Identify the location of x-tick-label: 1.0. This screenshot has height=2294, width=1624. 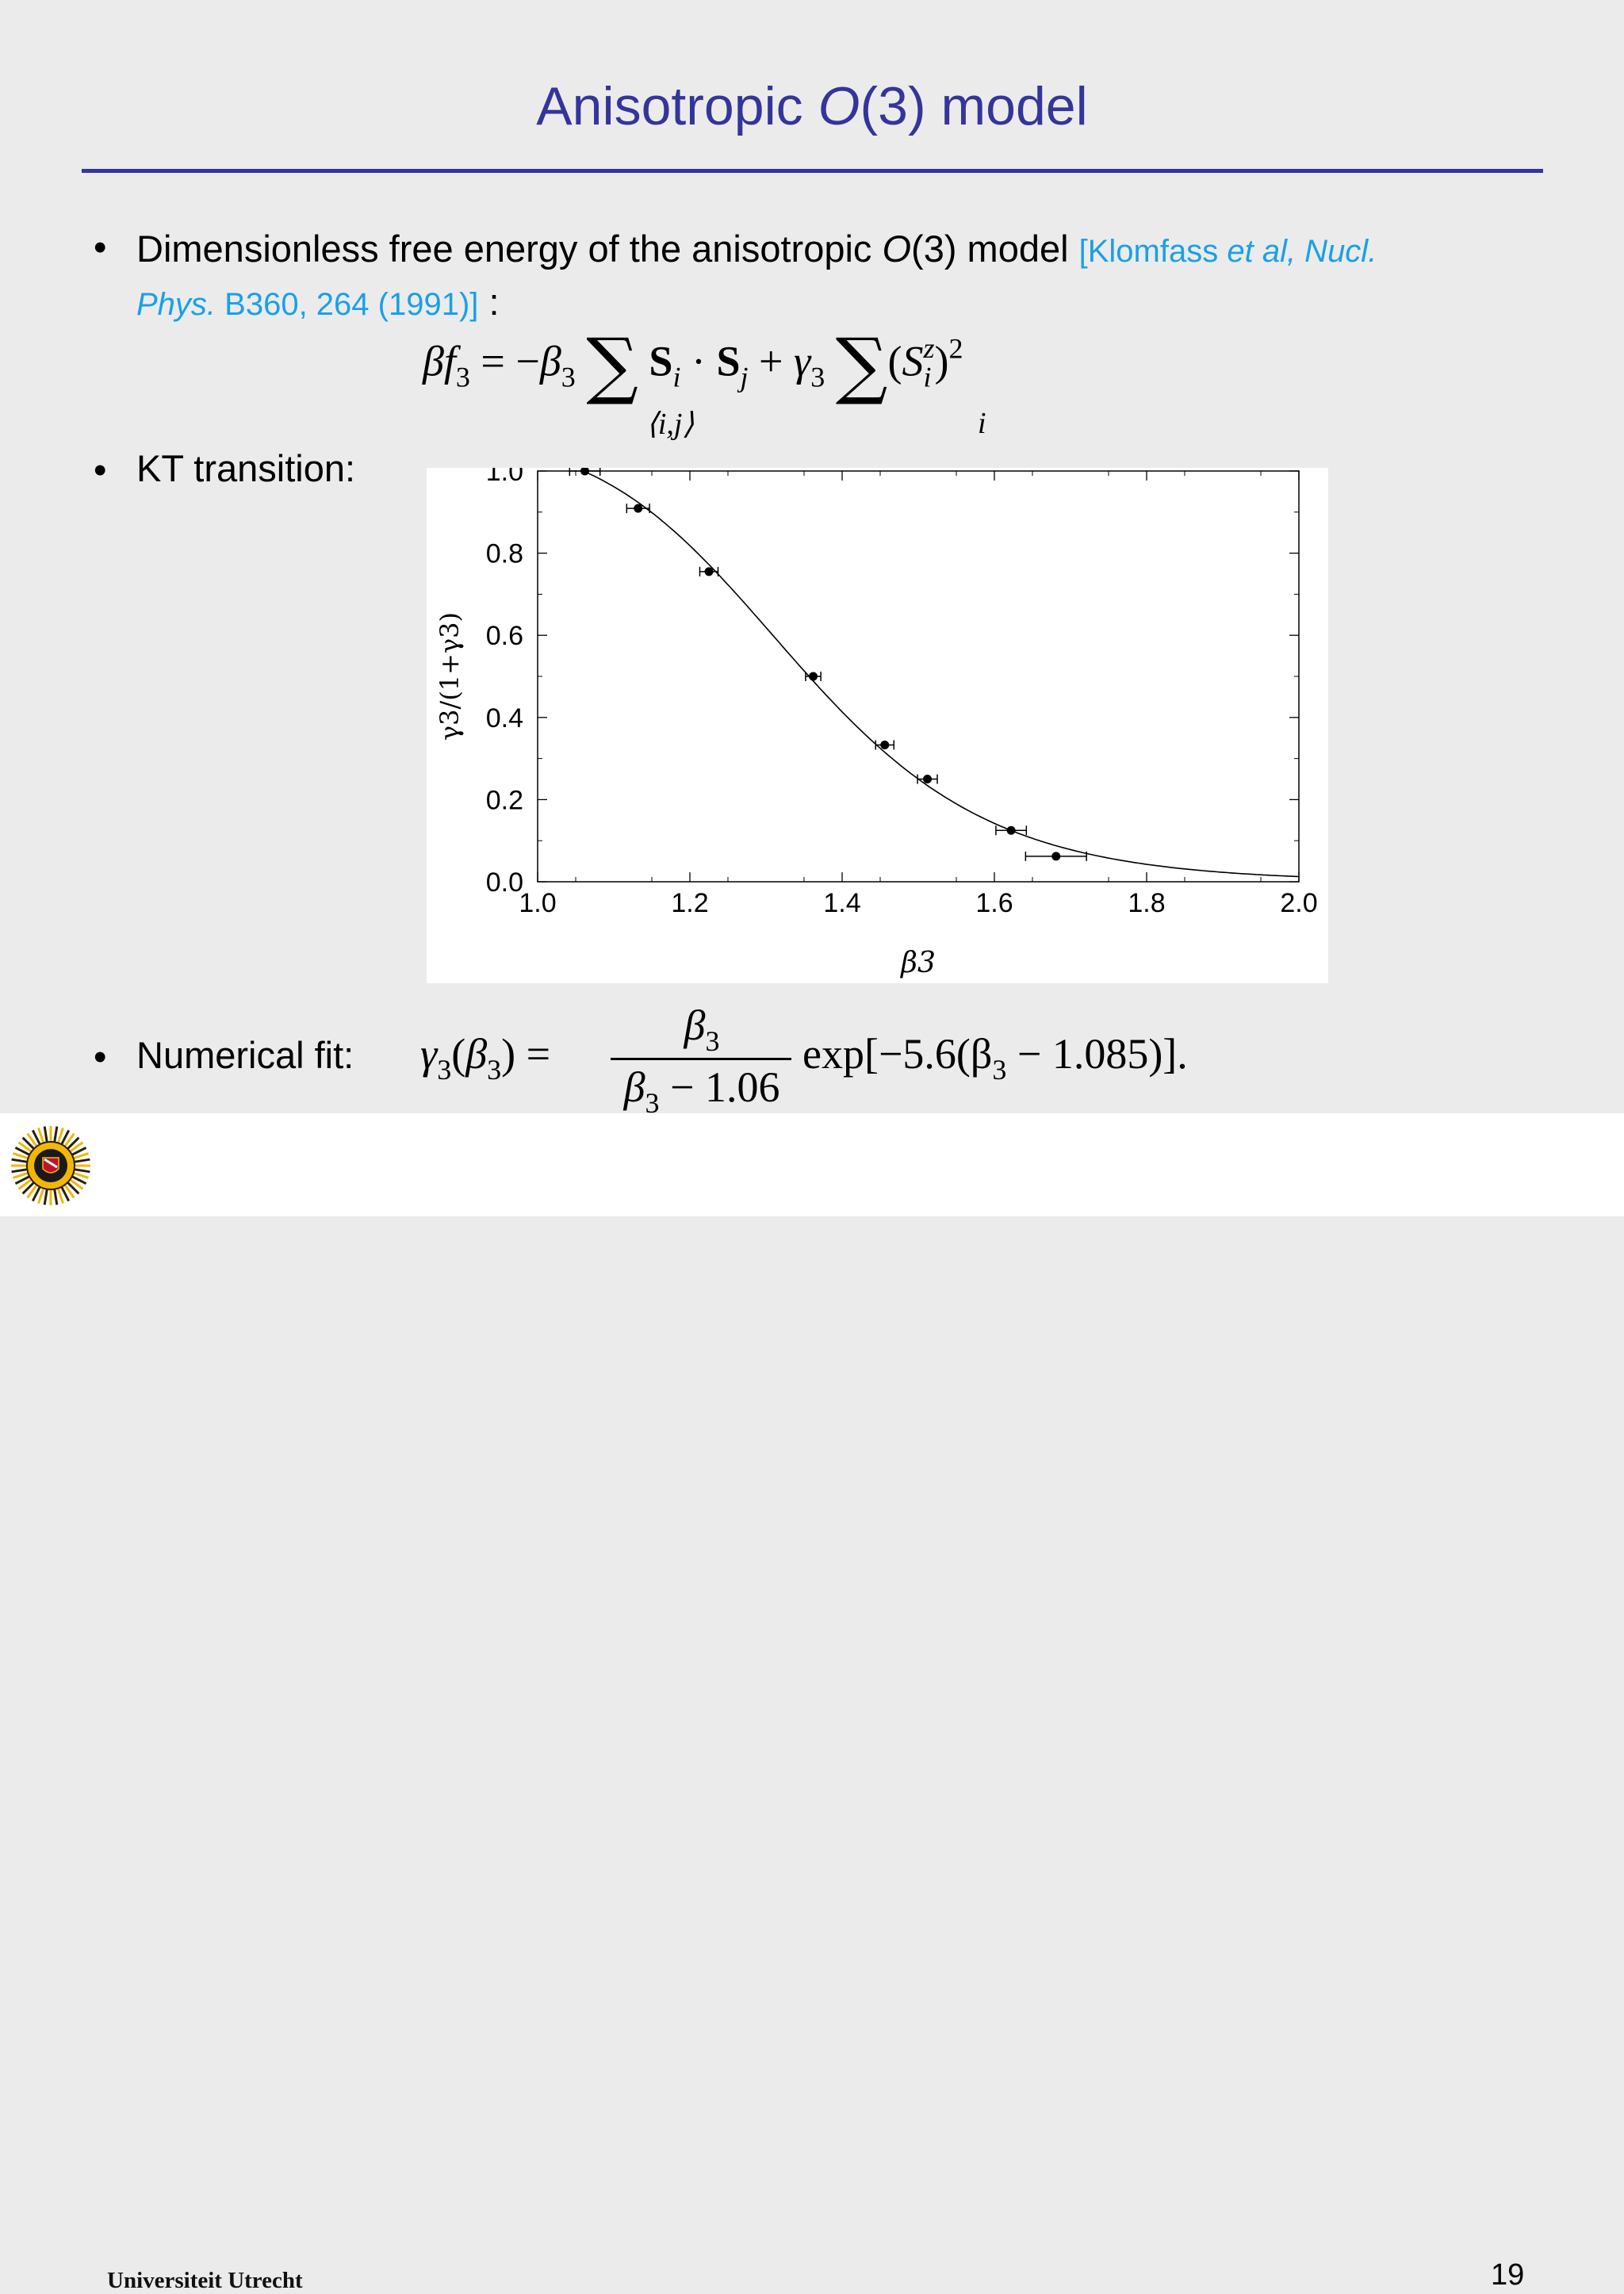
(537, 903).